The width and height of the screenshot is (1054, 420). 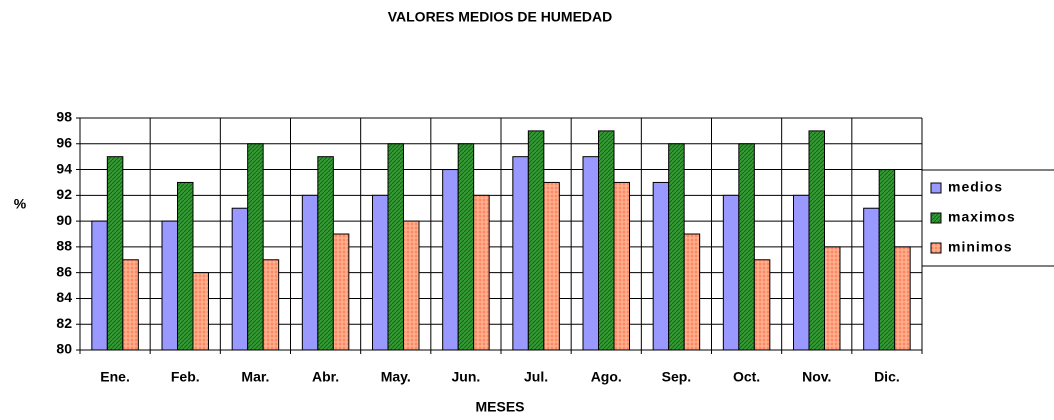 I want to click on y-tick-label: 82, so click(x=64, y=323).